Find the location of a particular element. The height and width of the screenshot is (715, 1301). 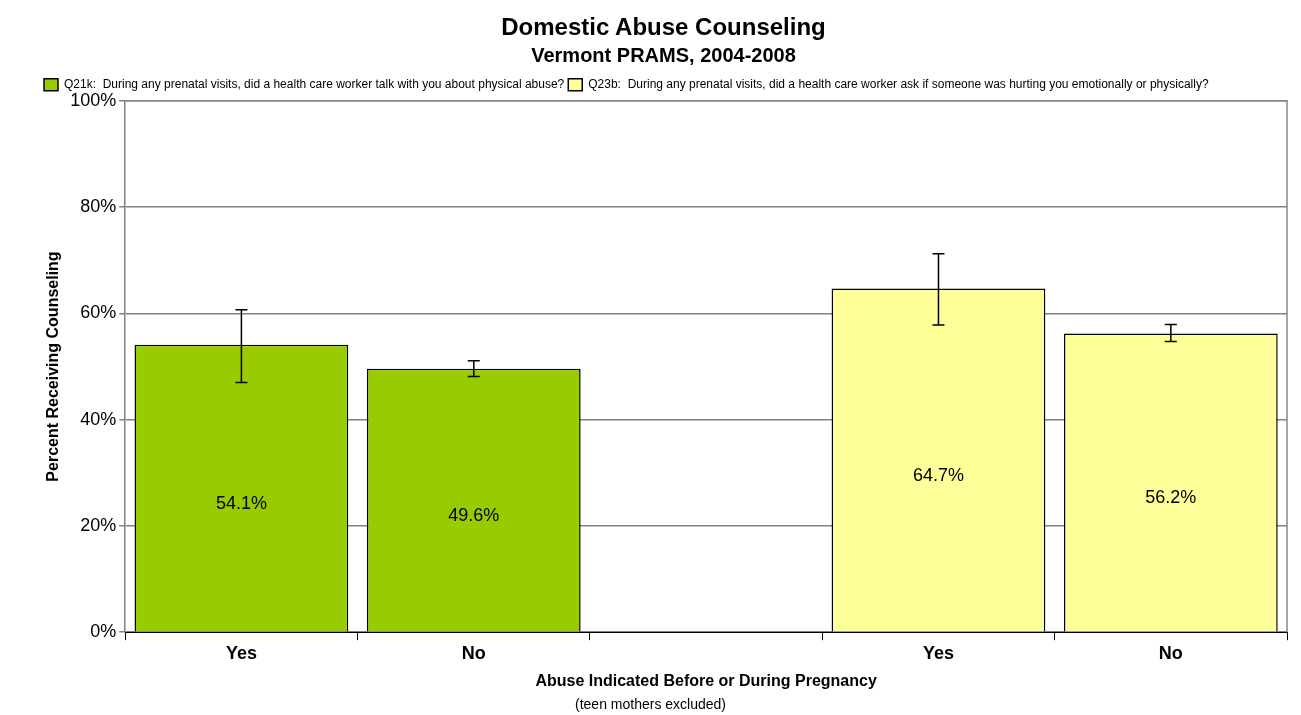

legend-label: Q21k: During any prenatal visits, did a health care worker talk with you about physical abuse? is located at coordinates (314, 84).